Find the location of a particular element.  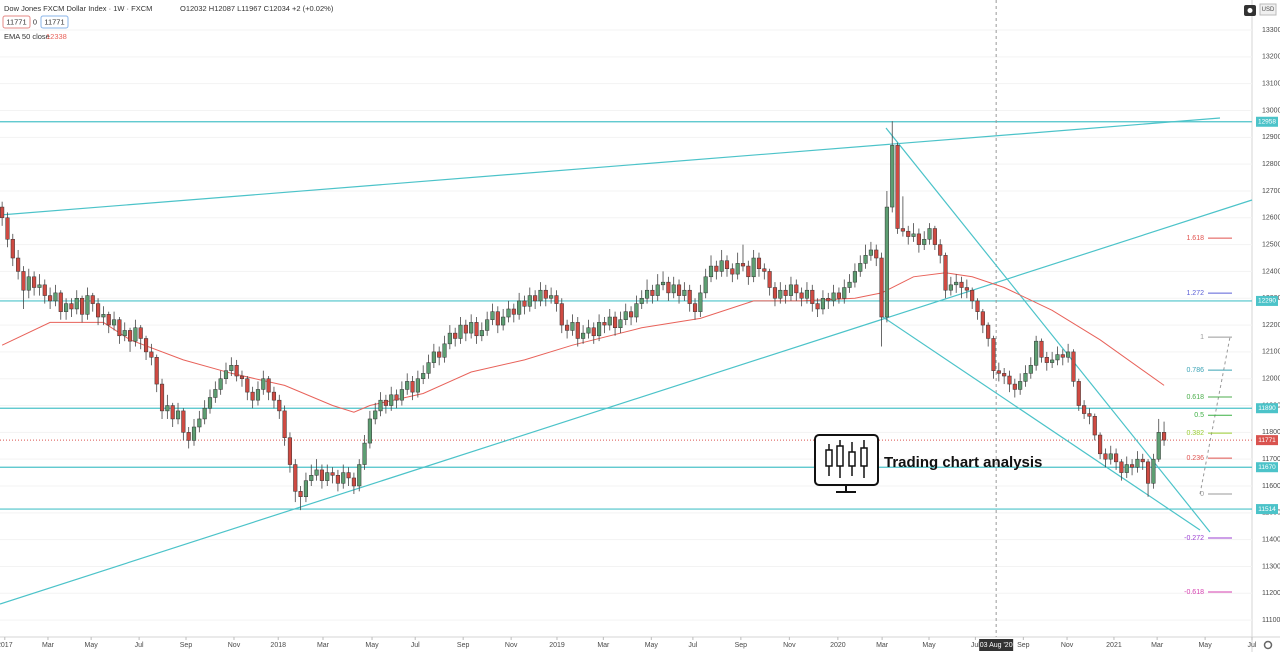

settings-button is located at coordinates (1268, 645).